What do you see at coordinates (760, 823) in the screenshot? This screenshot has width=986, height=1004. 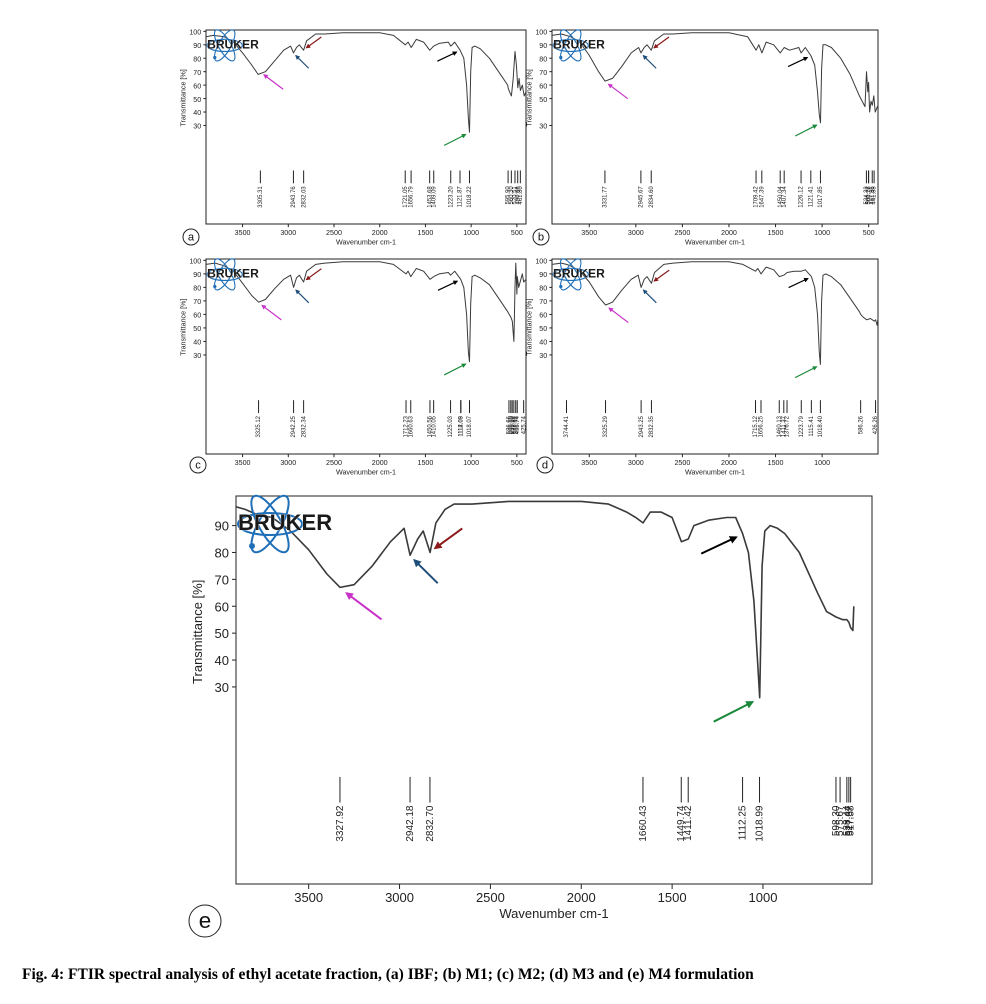 I see `peak-label: 1018.99` at bounding box center [760, 823].